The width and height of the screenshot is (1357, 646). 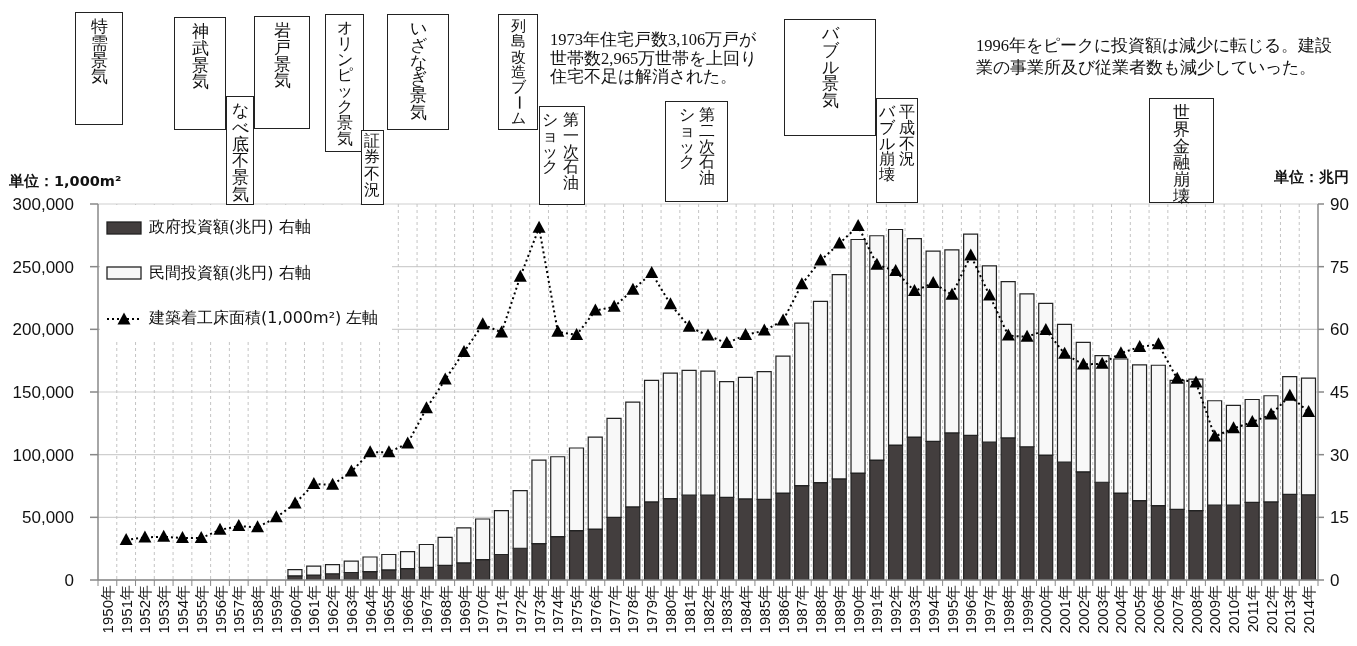 I want to click on y-tick-label: 200,000, so click(x=43, y=330).